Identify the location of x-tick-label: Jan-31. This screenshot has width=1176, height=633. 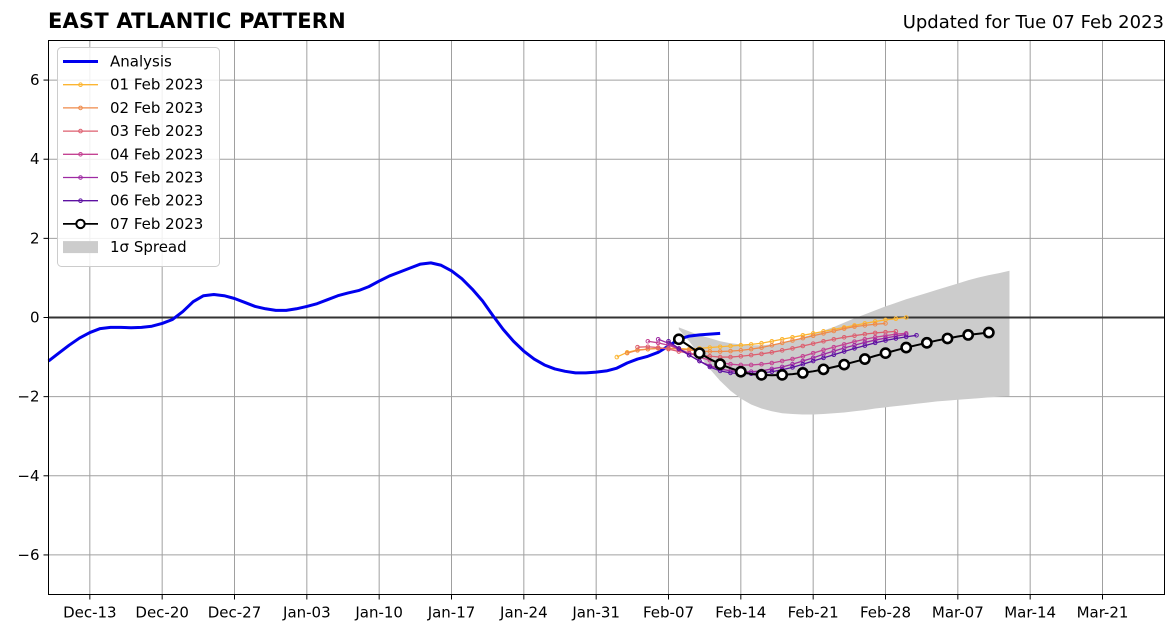
(595, 613).